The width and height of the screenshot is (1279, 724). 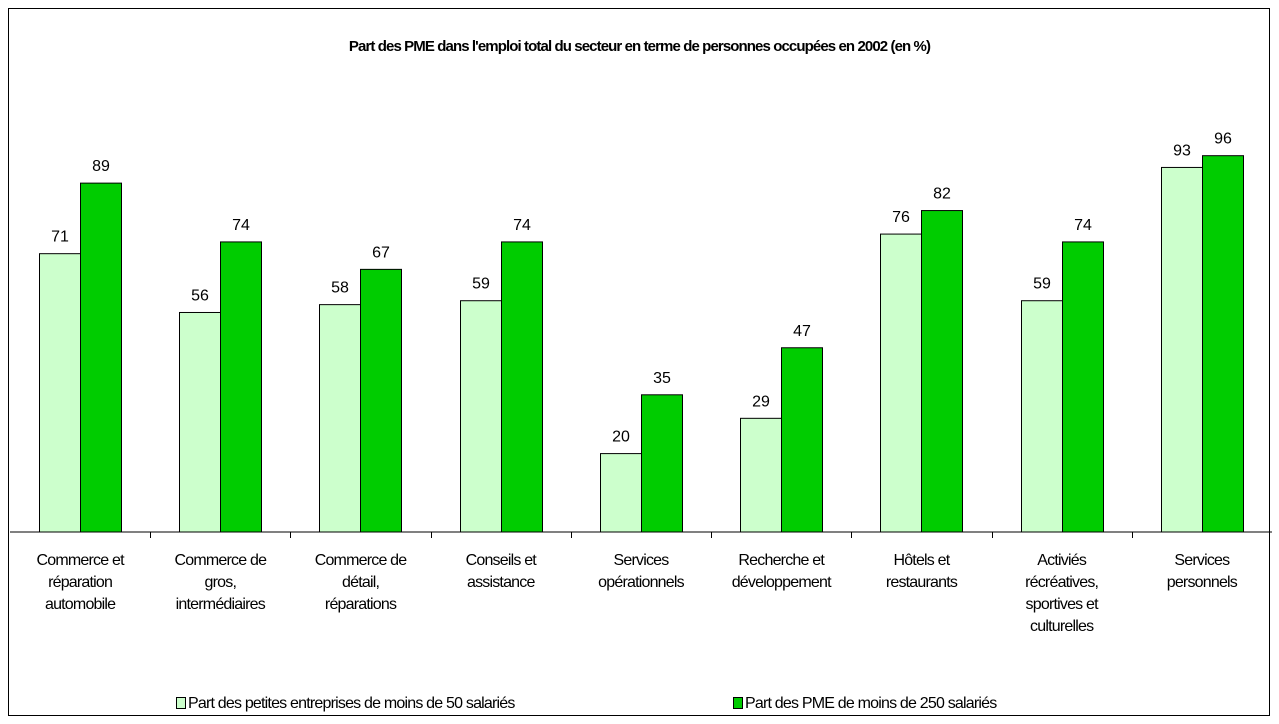 What do you see at coordinates (60, 237) in the screenshot?
I see `bar-value-label: 71` at bounding box center [60, 237].